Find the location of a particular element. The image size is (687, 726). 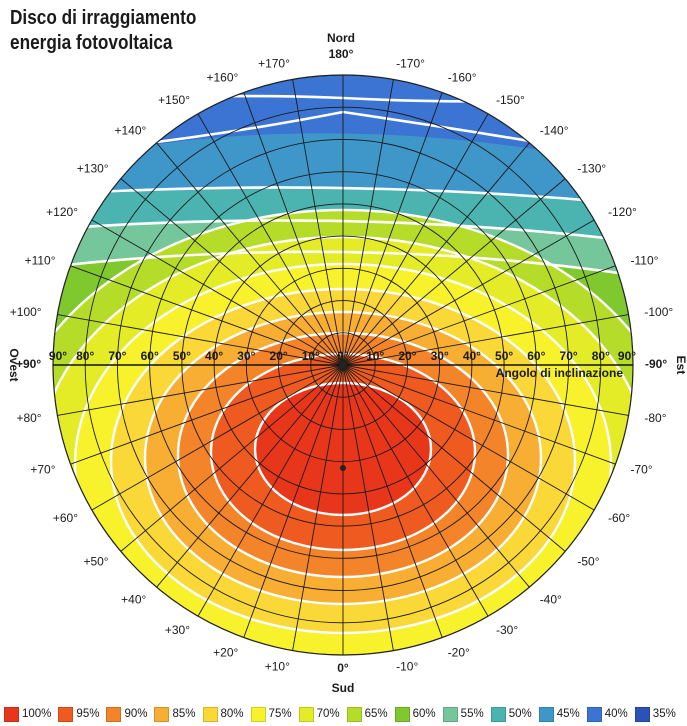

legend-label: 95% is located at coordinates (88, 714).